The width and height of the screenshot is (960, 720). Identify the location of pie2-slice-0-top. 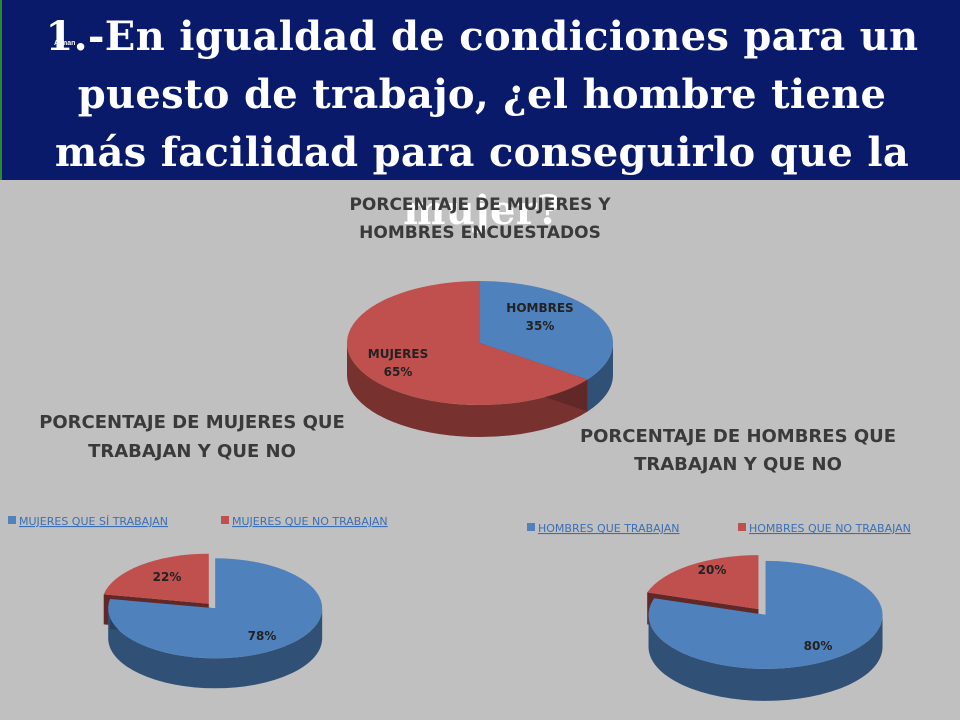
(215, 608).